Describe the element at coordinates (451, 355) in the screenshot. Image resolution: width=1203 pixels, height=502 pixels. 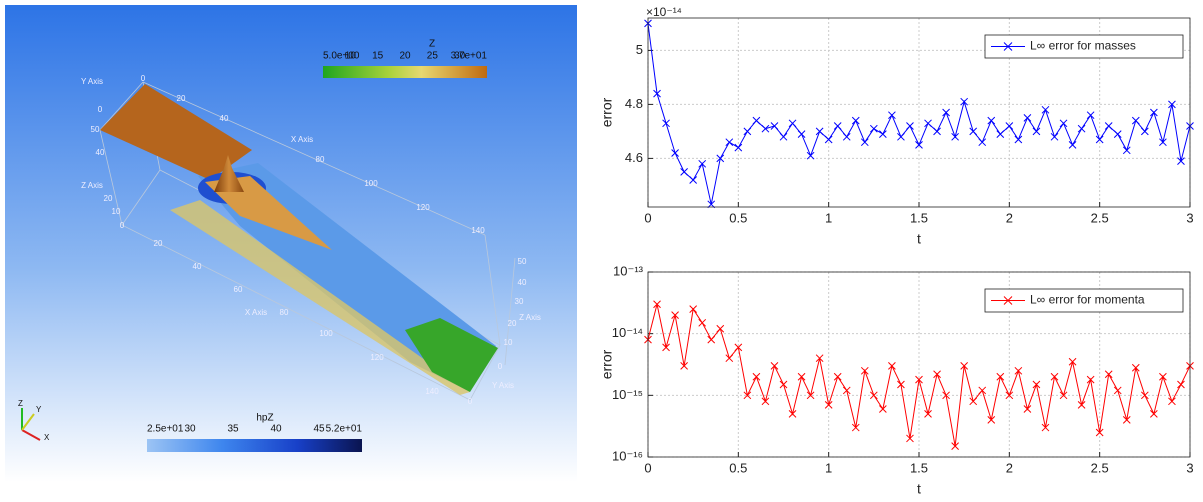
I see `outflow-surface` at that location.